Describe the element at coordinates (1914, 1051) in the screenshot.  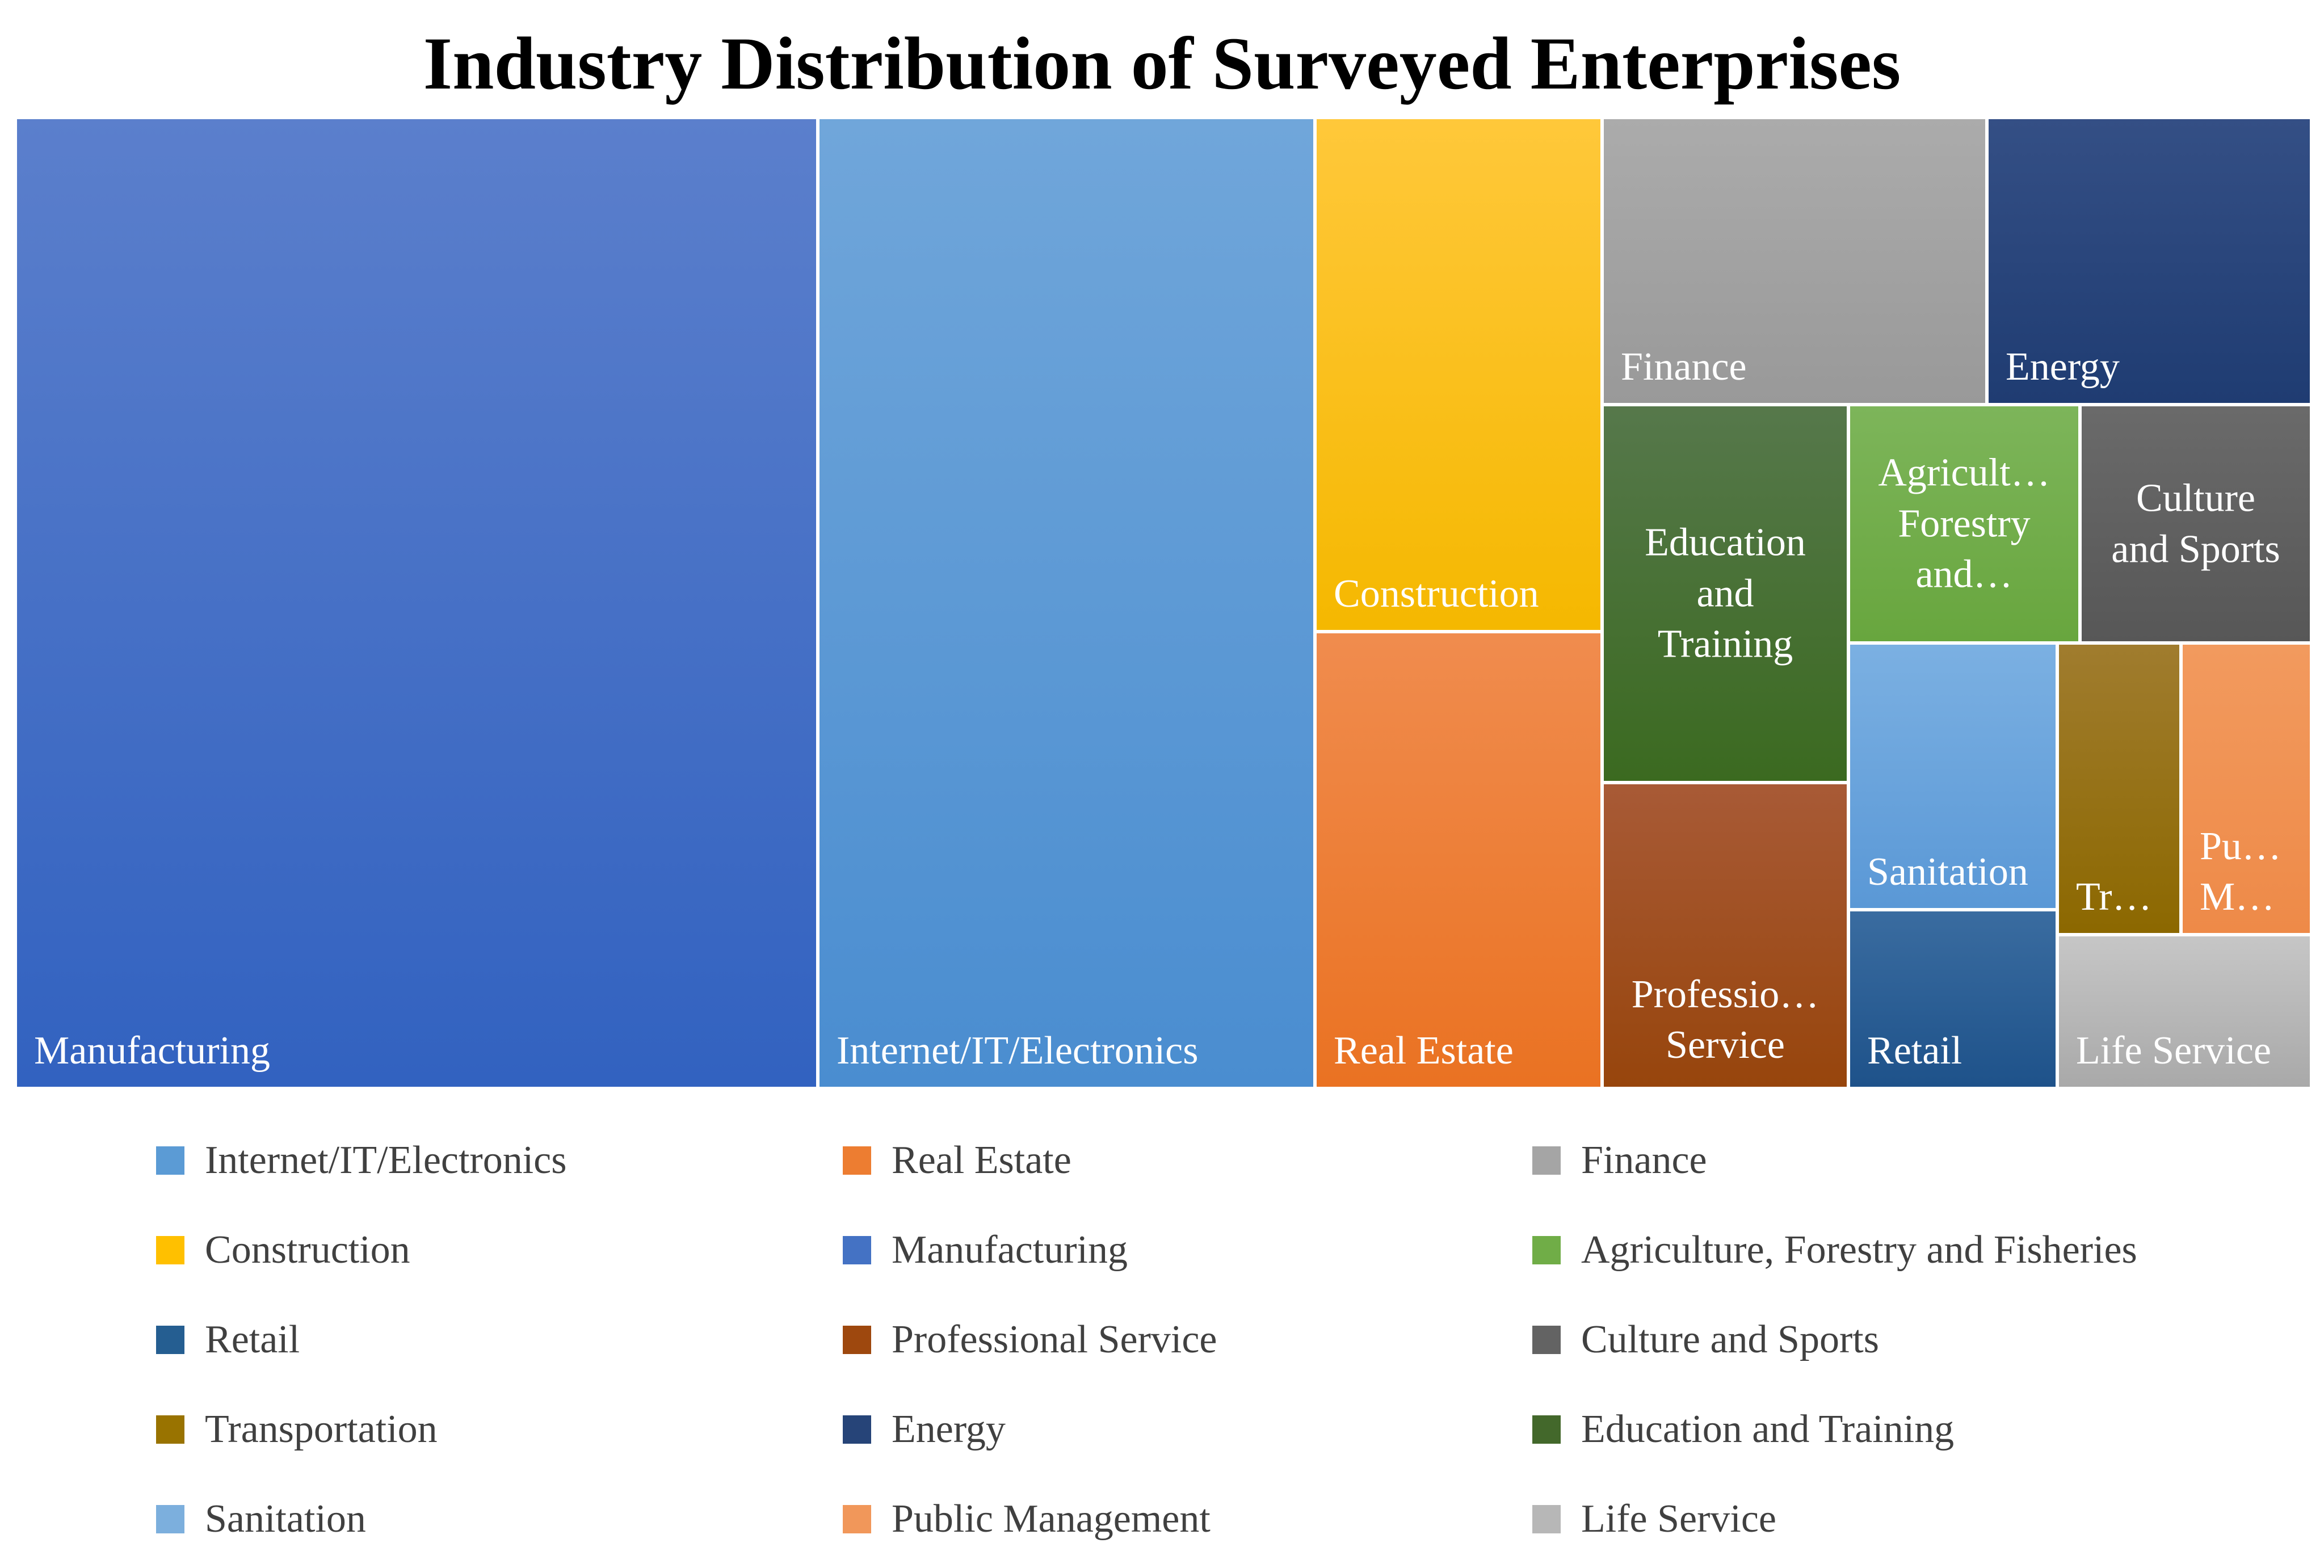
I see `treemap-tile-label: Retail` at that location.